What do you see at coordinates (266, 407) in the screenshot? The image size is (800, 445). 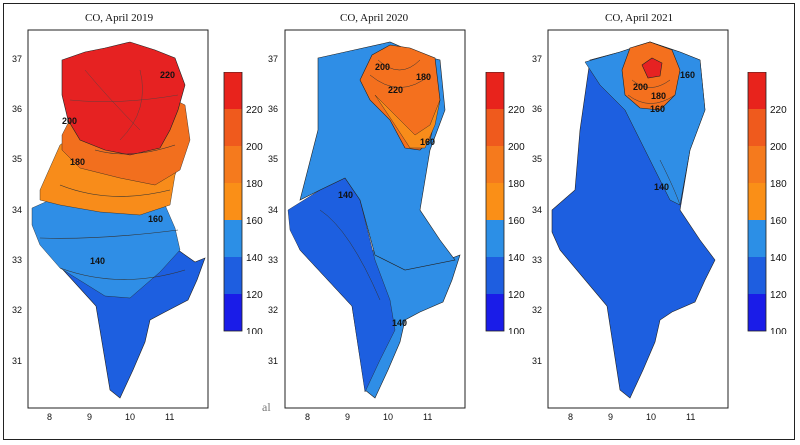 I see `stray-text-artifact: al` at bounding box center [266, 407].